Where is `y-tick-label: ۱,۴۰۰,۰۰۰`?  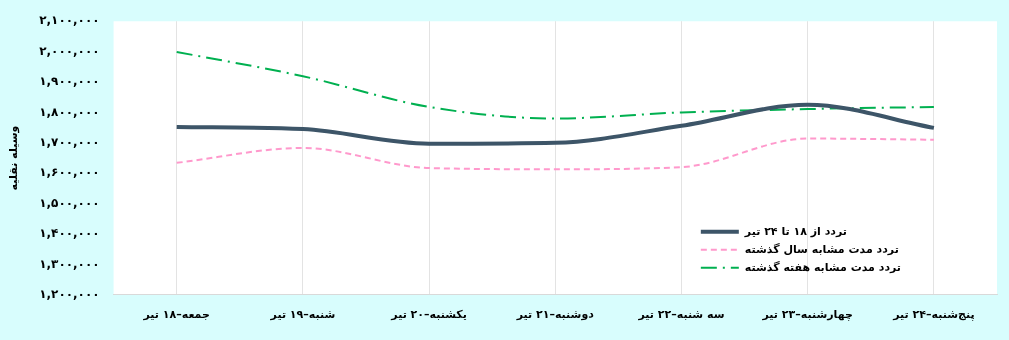
y-tick-label: ۱,۴۰۰,۰۰۰ is located at coordinates (69, 233).